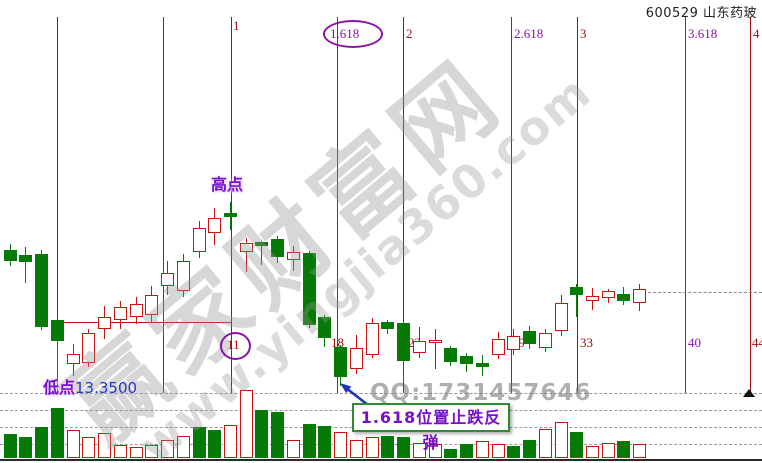 This screenshot has width=762, height=463. What do you see at coordinates (409, 33) in the screenshot?
I see `fib-timezone-label: 2` at bounding box center [409, 33].